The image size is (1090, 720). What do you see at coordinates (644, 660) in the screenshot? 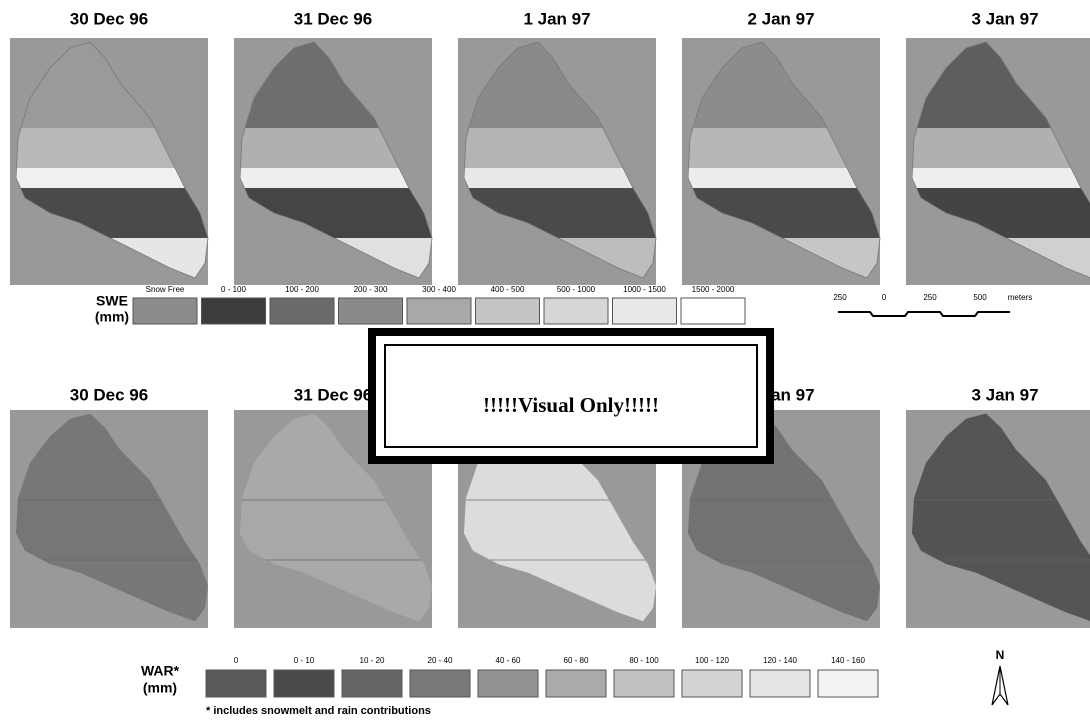
I see `legend-class: 80 - 100` at bounding box center [644, 660].